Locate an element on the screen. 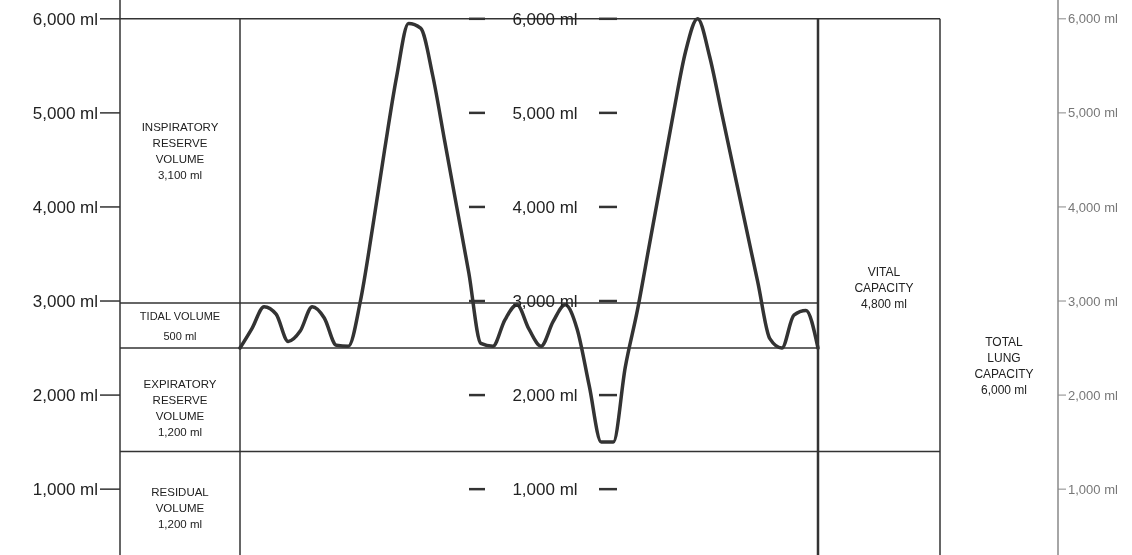  y3-tick-label: 3,000 ml is located at coordinates (65, 302).